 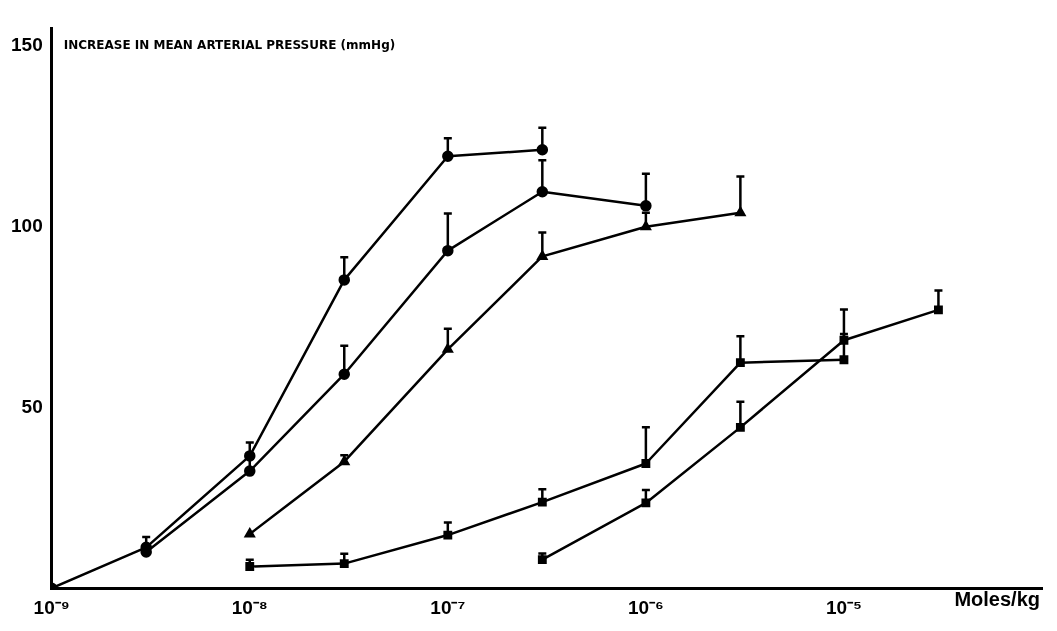 I want to click on x-axis-title: Moles/kg, so click(x=997, y=598).